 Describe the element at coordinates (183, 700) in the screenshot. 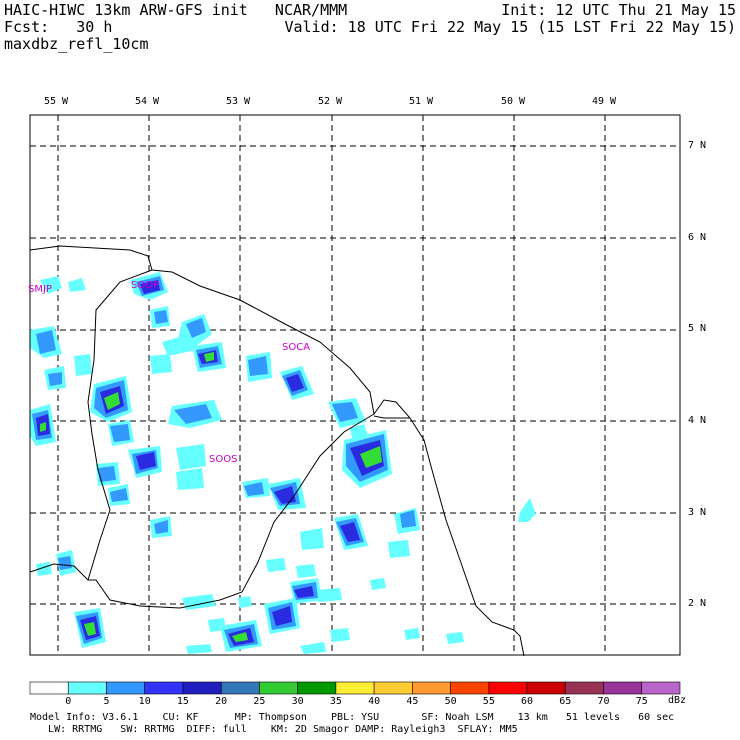

I see `colorbar-tick-label: 15` at that location.